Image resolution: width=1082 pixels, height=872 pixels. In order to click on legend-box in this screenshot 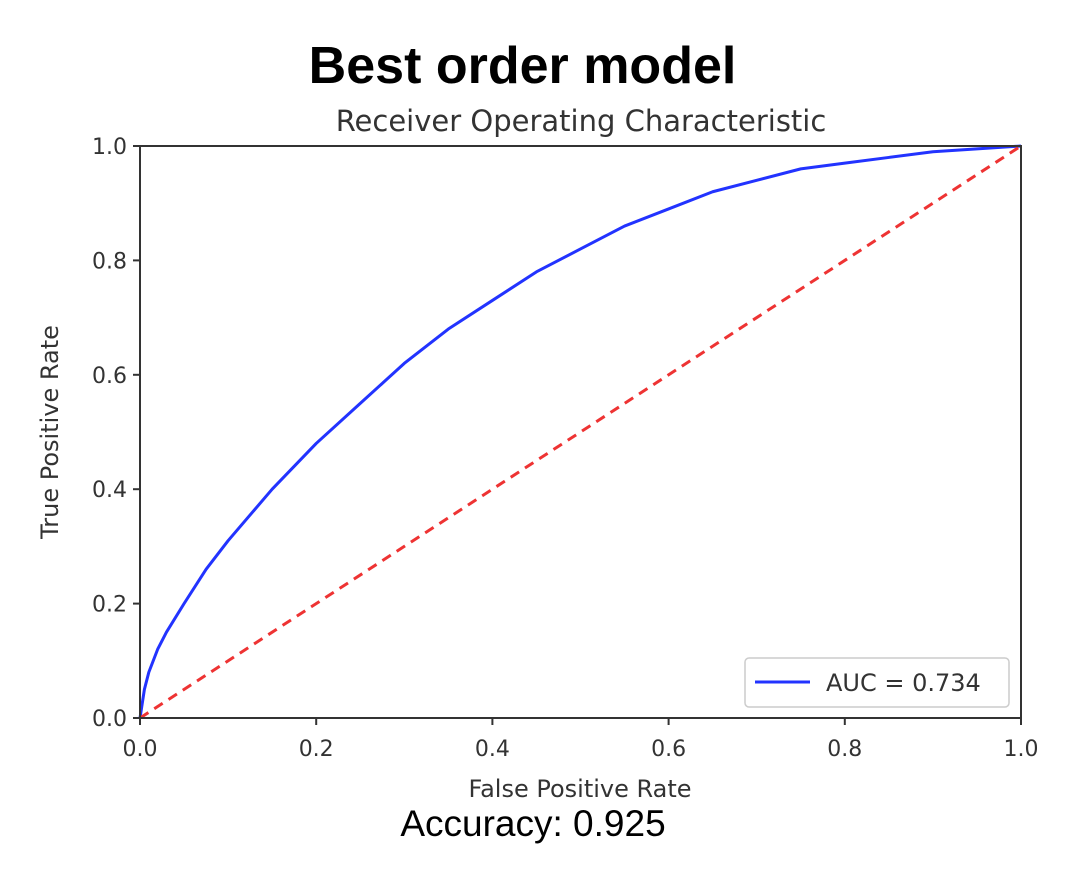, I will do `click(877, 682)`.